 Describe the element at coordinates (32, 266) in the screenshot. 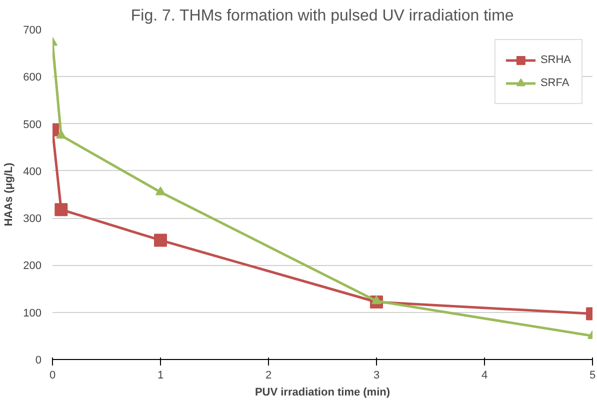

I see `y-tick-label: 200` at that location.